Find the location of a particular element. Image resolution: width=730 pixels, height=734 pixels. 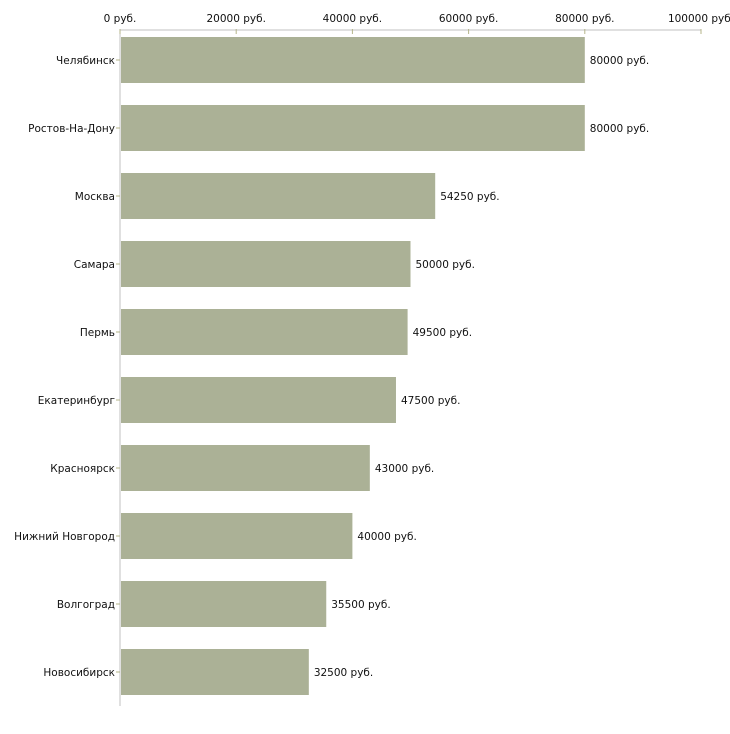

x-tick-label: 0 руб. is located at coordinates (120, 19).